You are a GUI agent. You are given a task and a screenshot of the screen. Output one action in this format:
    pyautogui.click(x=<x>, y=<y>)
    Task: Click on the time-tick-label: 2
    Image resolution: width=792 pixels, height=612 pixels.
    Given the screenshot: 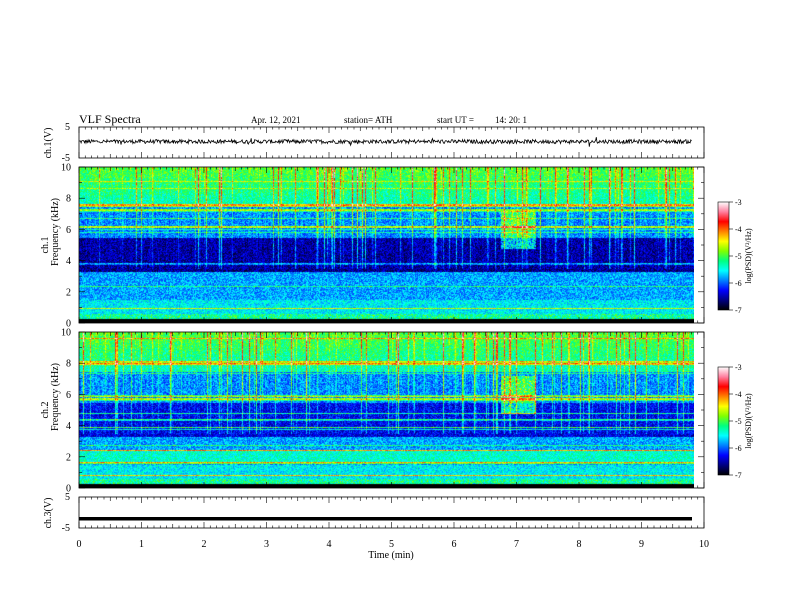 What is the action you would take?
    pyautogui.click(x=204, y=544)
    